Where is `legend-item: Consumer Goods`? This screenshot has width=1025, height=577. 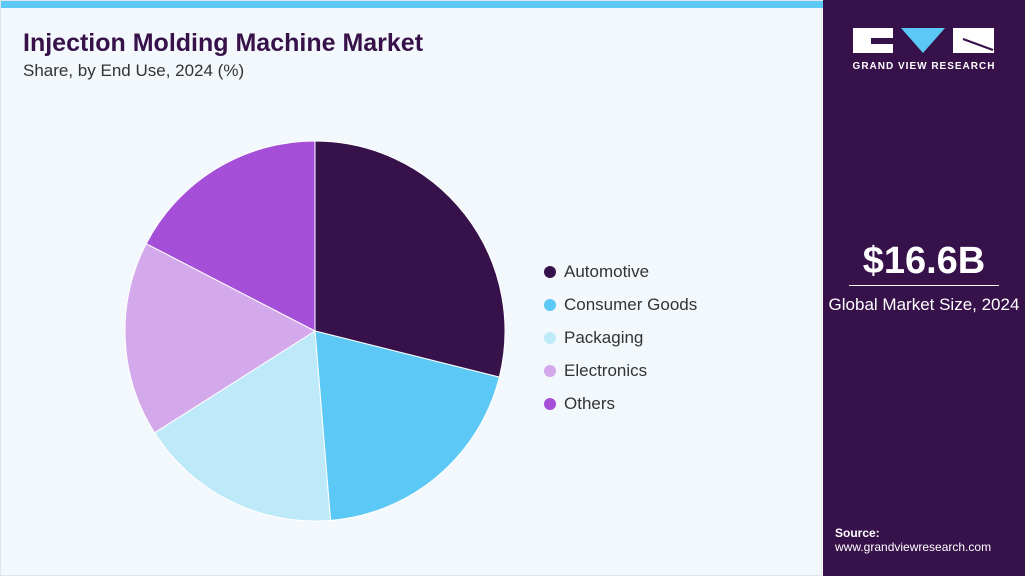 legend-item: Consumer Goods is located at coordinates (620, 304).